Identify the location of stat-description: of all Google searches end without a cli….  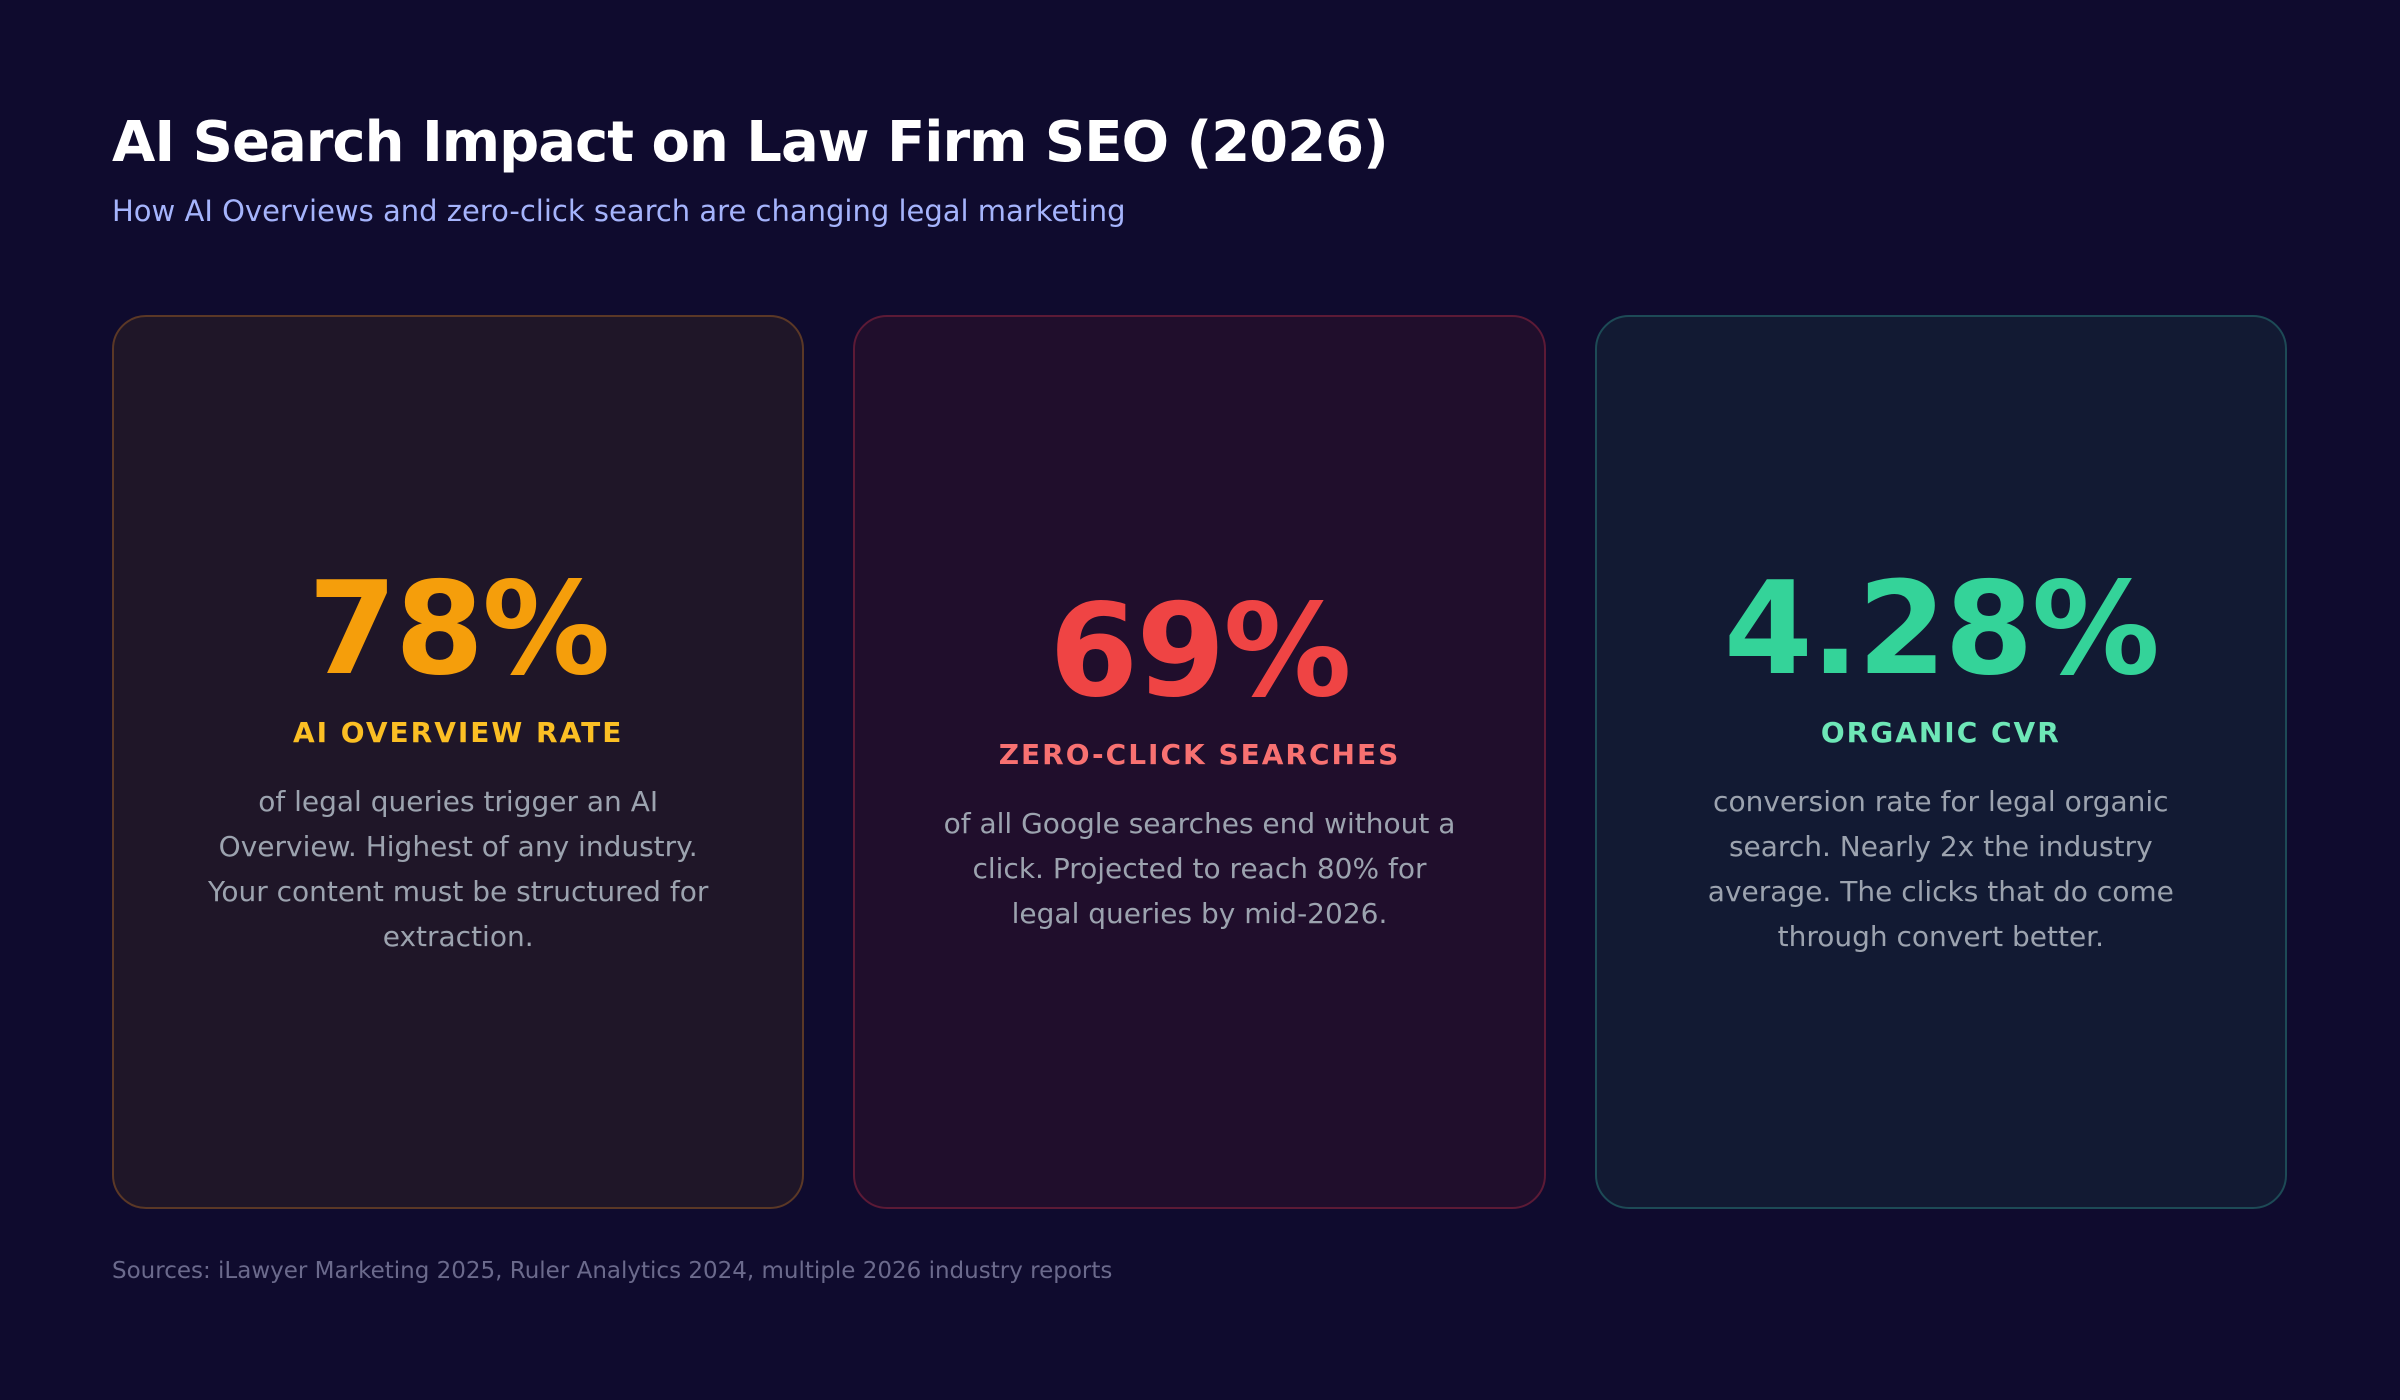
(1199, 868).